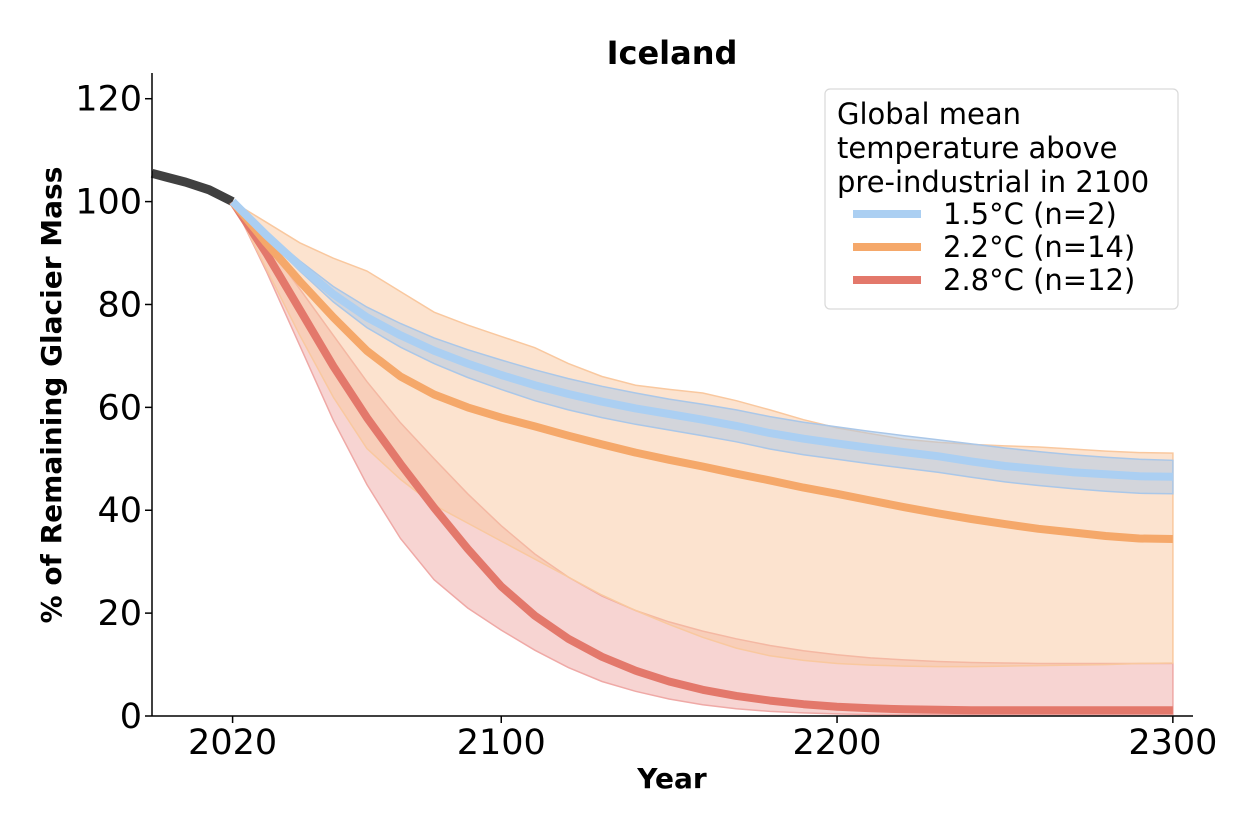  I want to click on y-axis-label: % of Remaining Glacier Mass, so click(51, 395).